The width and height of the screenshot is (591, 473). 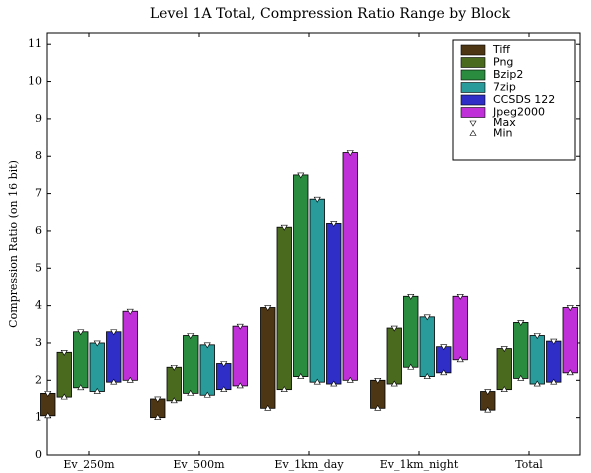 I want to click on y-tick-label: 1, so click(x=38, y=417).